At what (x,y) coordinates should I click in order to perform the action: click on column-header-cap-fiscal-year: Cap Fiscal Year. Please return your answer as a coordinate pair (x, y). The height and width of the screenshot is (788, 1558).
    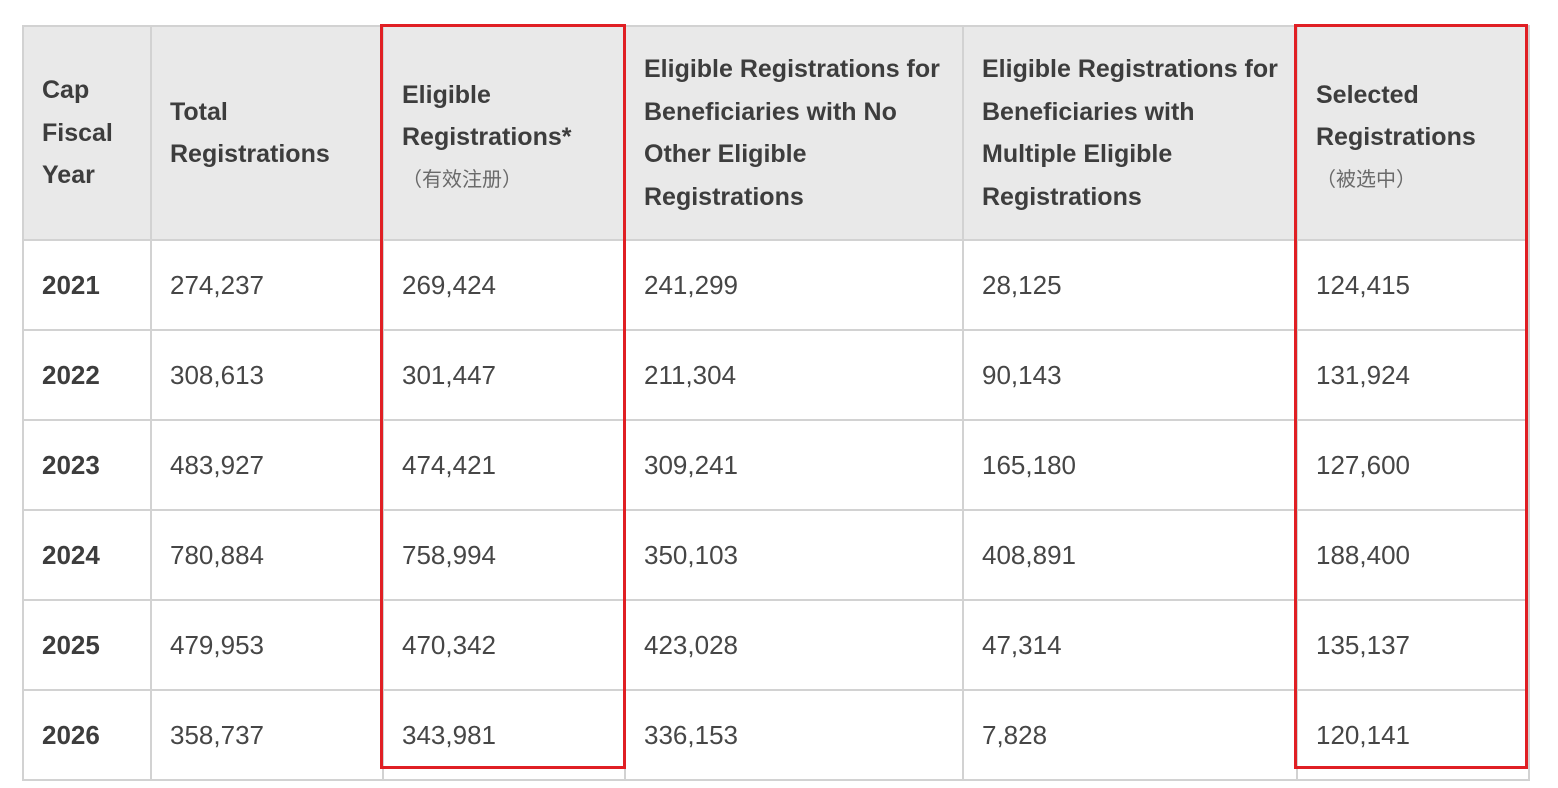
    Looking at the image, I should click on (87, 133).